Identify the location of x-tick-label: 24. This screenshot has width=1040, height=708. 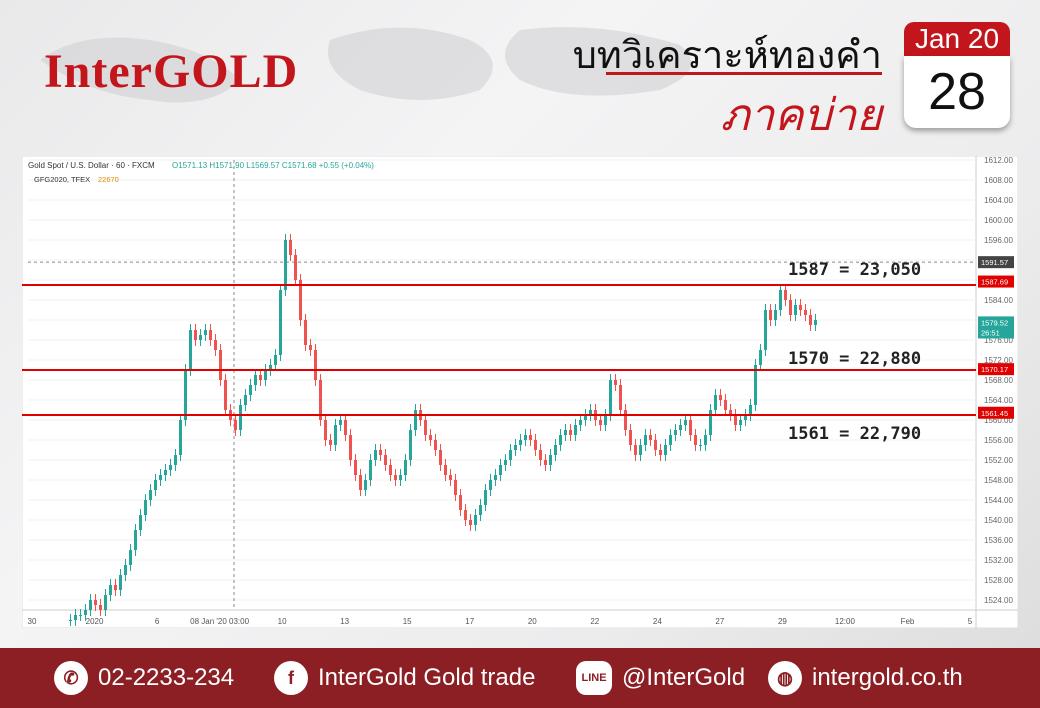
(657, 621).